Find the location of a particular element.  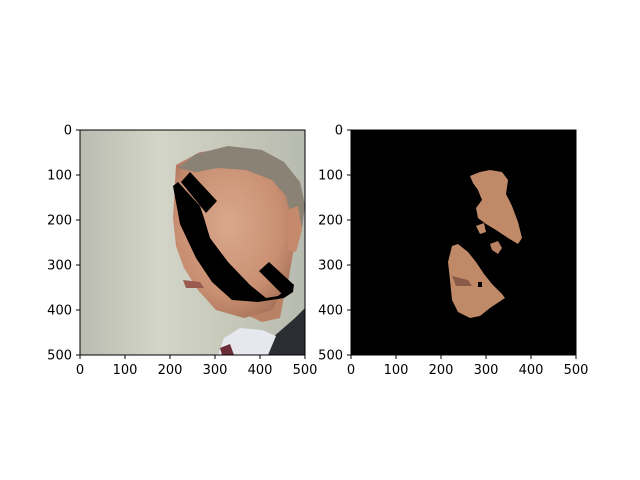

left-y-tick-label: 0 is located at coordinates (68, 131).